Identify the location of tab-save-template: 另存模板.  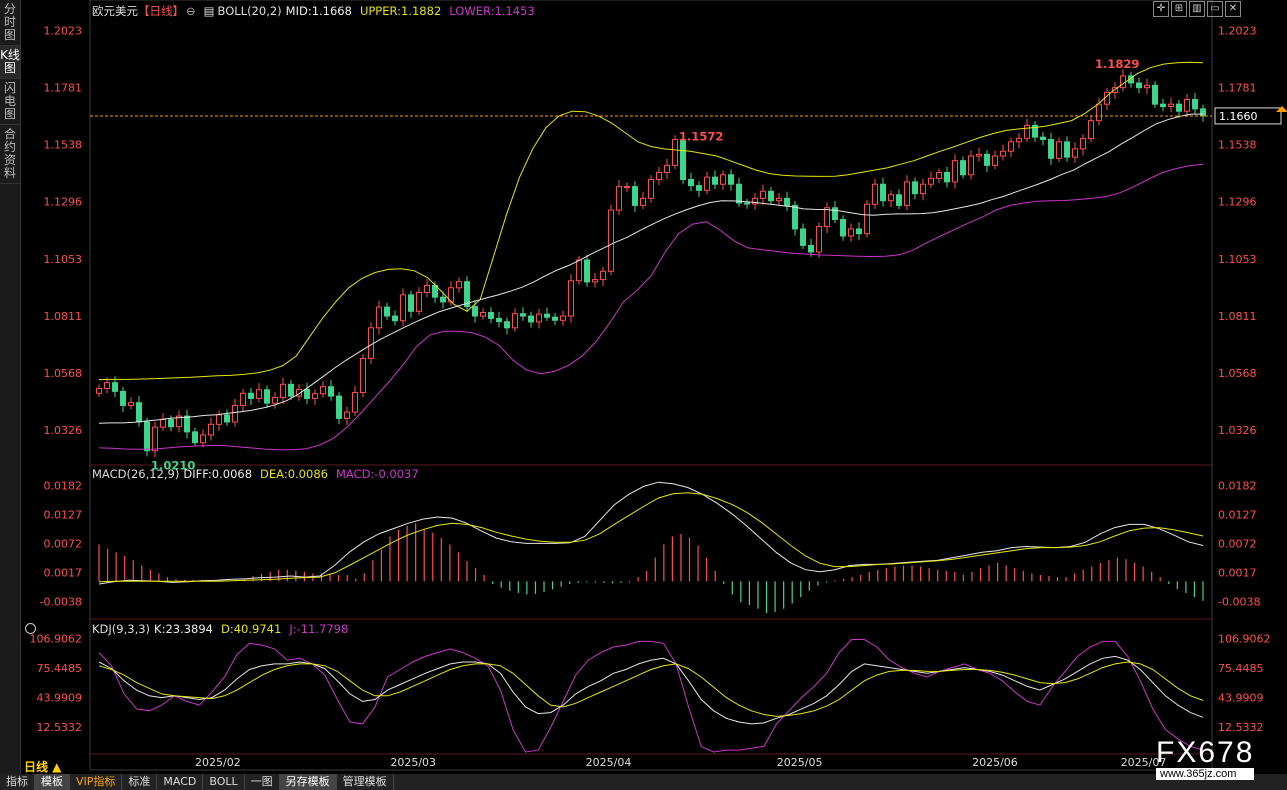
(308, 782).